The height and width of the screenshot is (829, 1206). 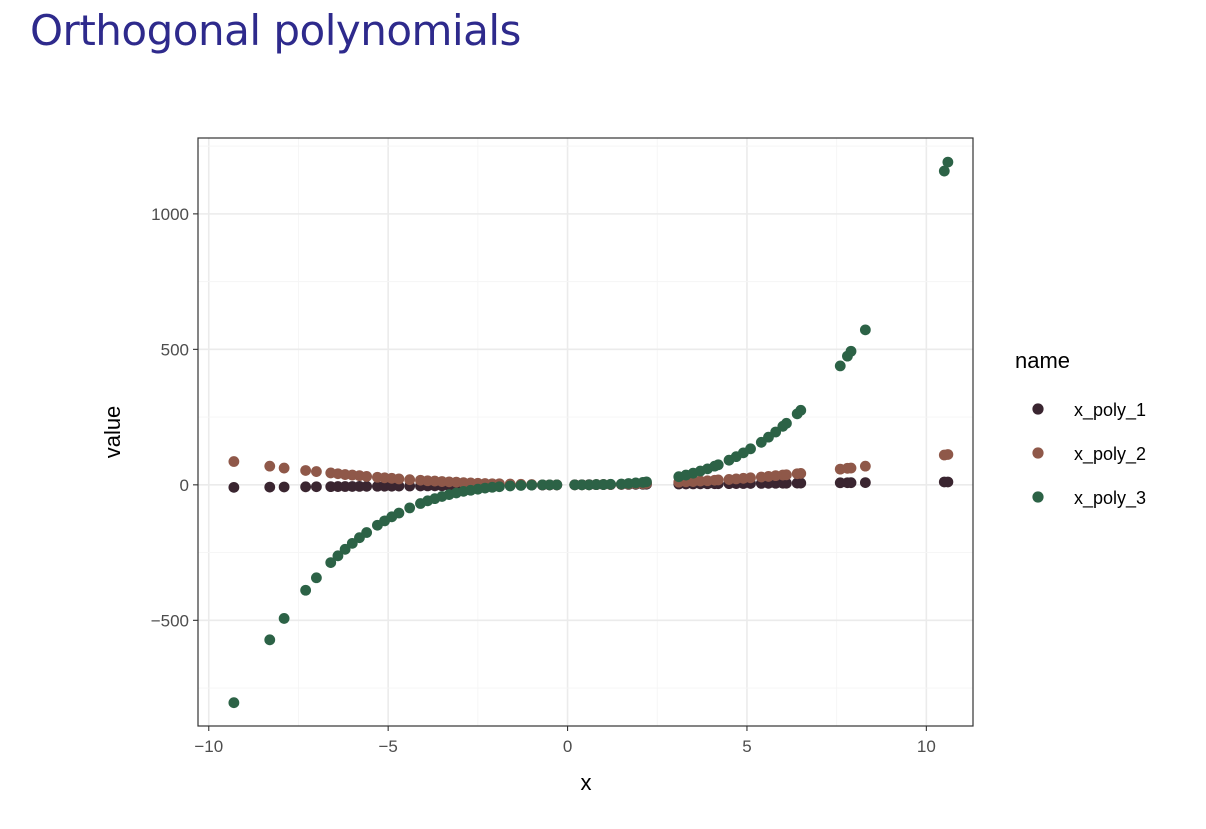 I want to click on x-axis-title: x, so click(x=586, y=782).